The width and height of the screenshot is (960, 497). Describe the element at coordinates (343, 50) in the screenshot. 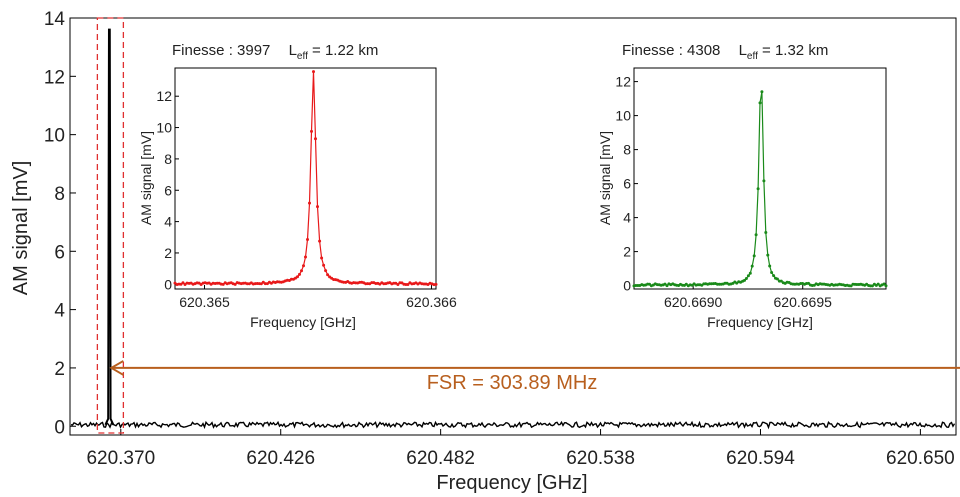

I see `inset-1-leff-value: = 1.22 km` at that location.